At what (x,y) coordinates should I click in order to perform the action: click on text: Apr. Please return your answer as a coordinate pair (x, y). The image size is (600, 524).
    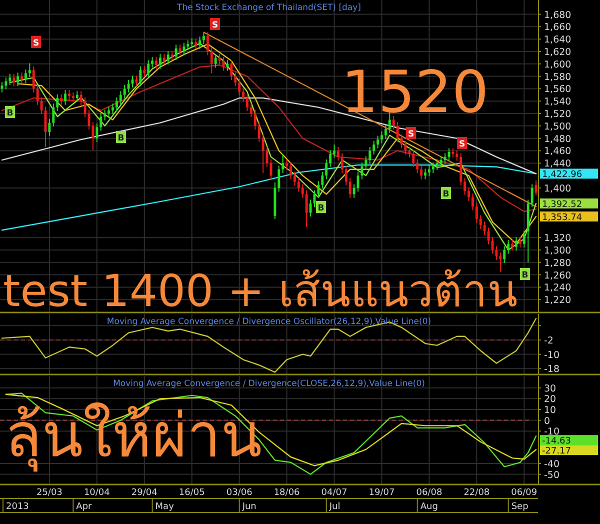
    Looking at the image, I should click on (84, 507).